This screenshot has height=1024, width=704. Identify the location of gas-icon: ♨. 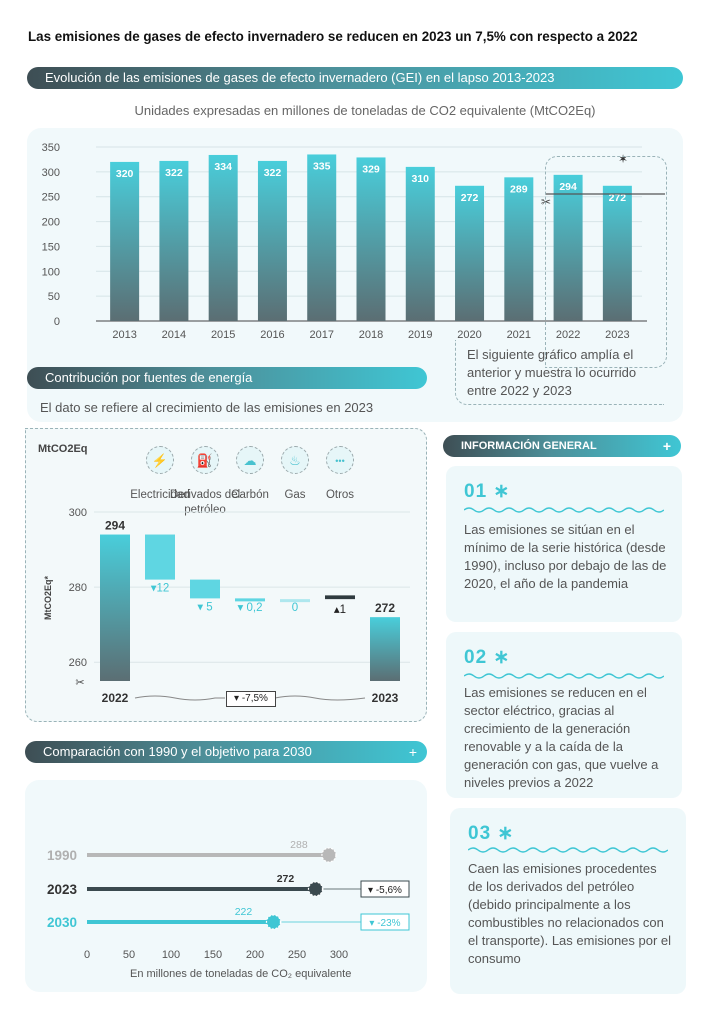
(295, 460).